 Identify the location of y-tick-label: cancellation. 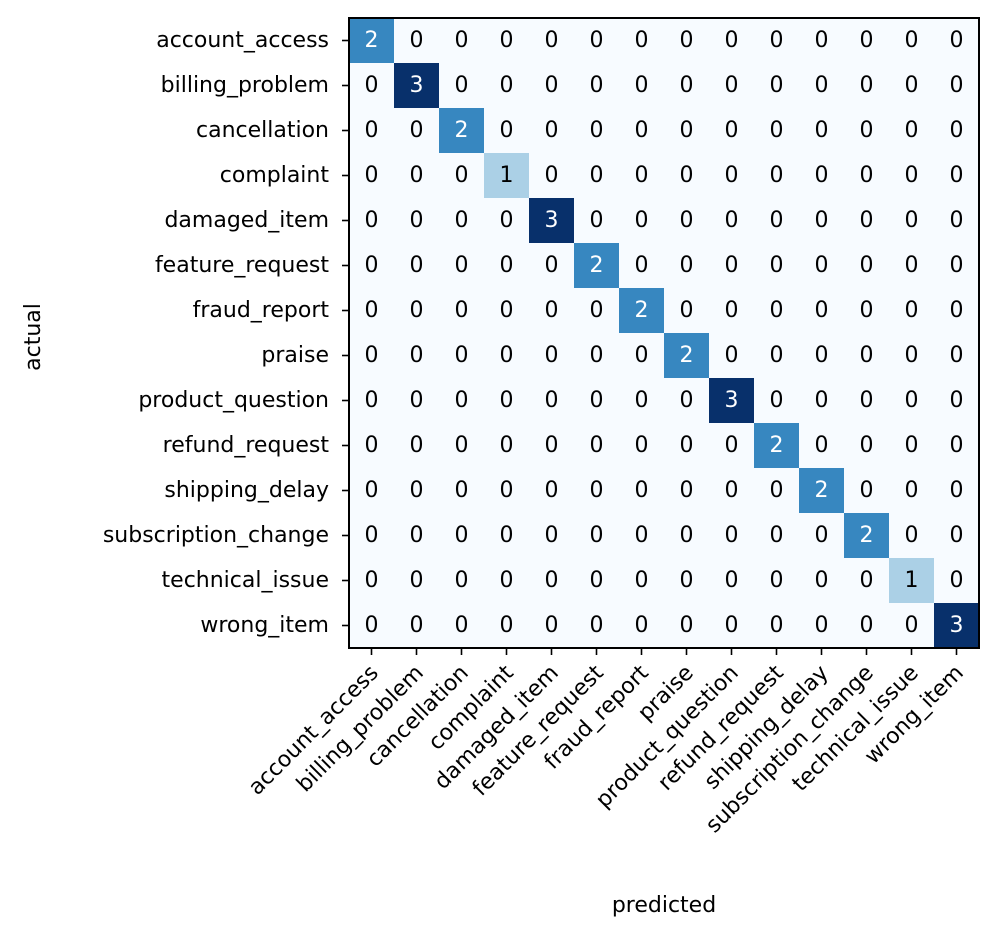
(262, 130).